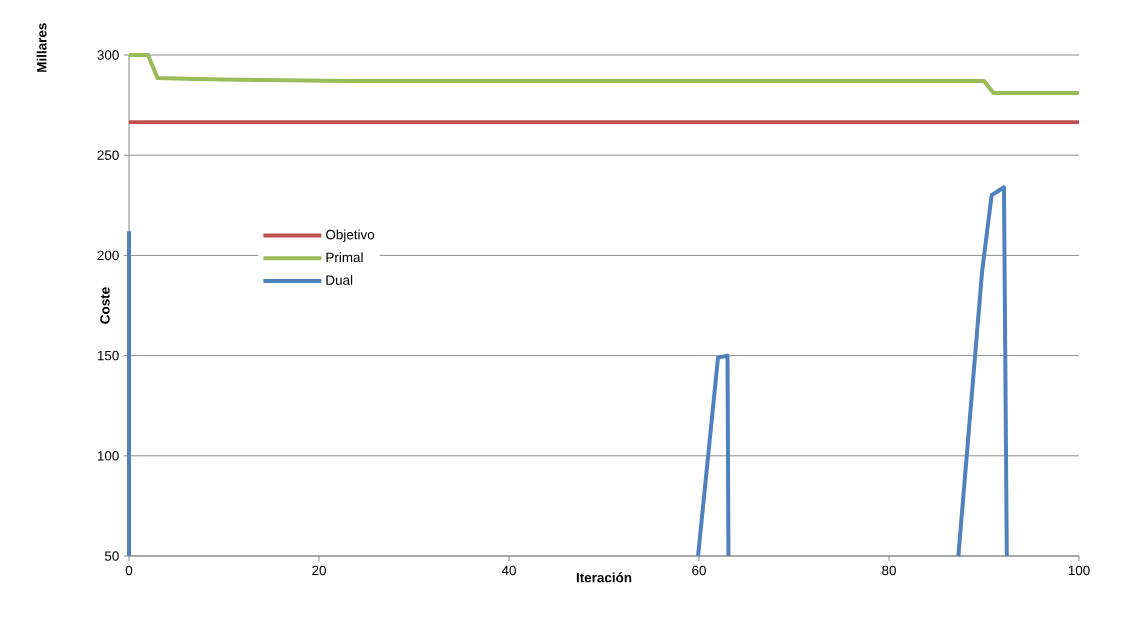 This screenshot has width=1136, height=618. What do you see at coordinates (108, 255) in the screenshot?
I see `y-tick-label: 200` at bounding box center [108, 255].